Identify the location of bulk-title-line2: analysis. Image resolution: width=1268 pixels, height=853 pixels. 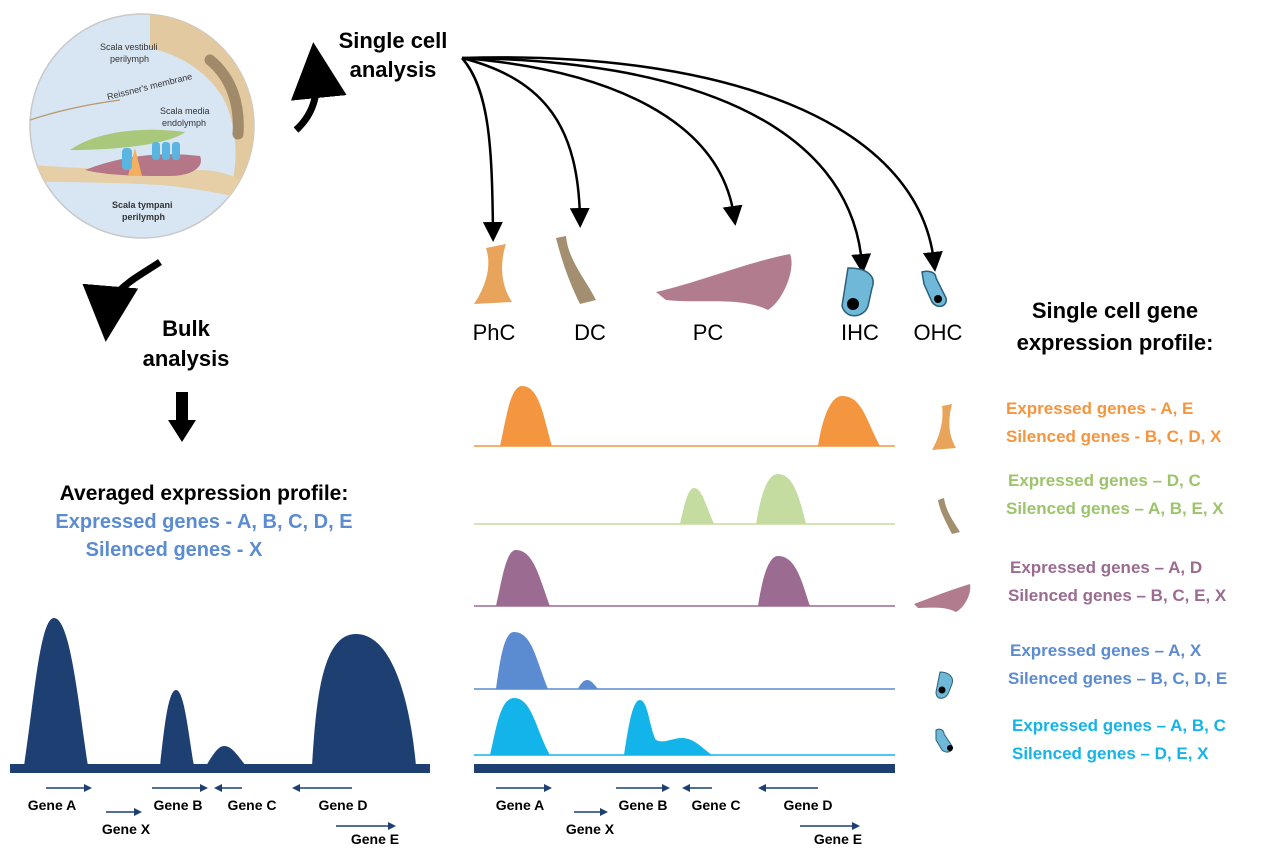
(186, 358).